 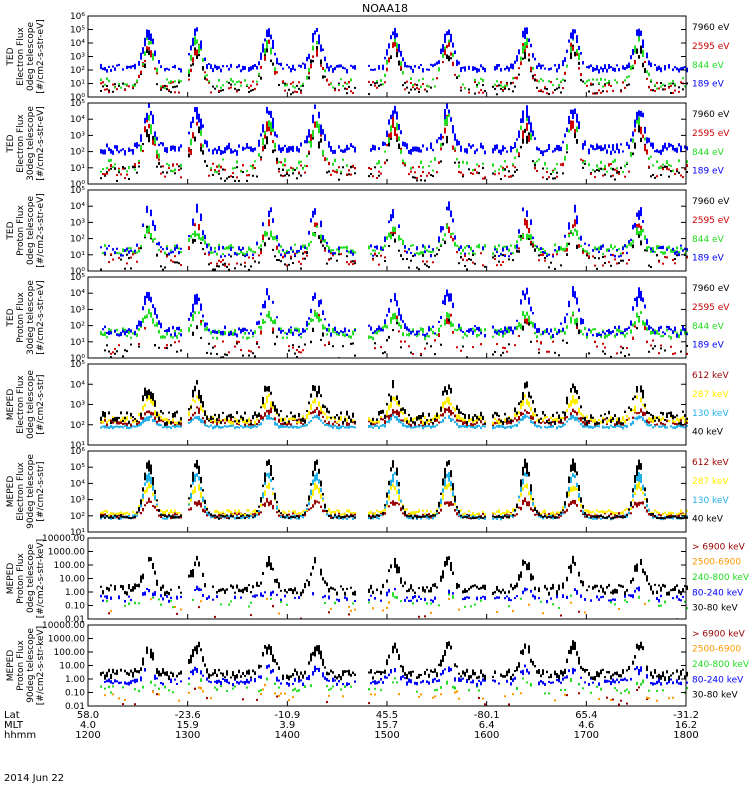 I want to click on legend-entry: 612 keV, so click(x=710, y=376).